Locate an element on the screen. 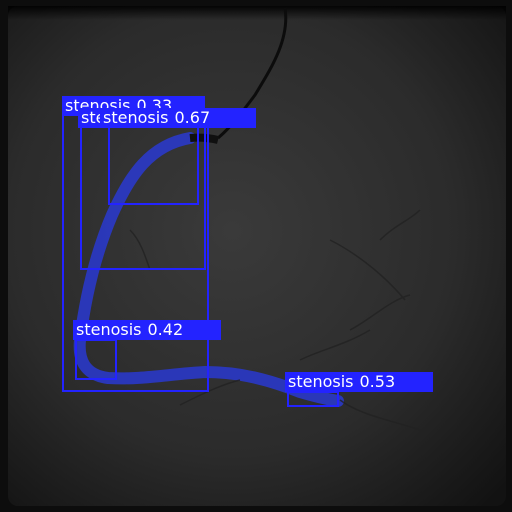 This screenshot has height=512, width=512. stenosis-label-0-67: stenosis 0.67 is located at coordinates (178, 118).